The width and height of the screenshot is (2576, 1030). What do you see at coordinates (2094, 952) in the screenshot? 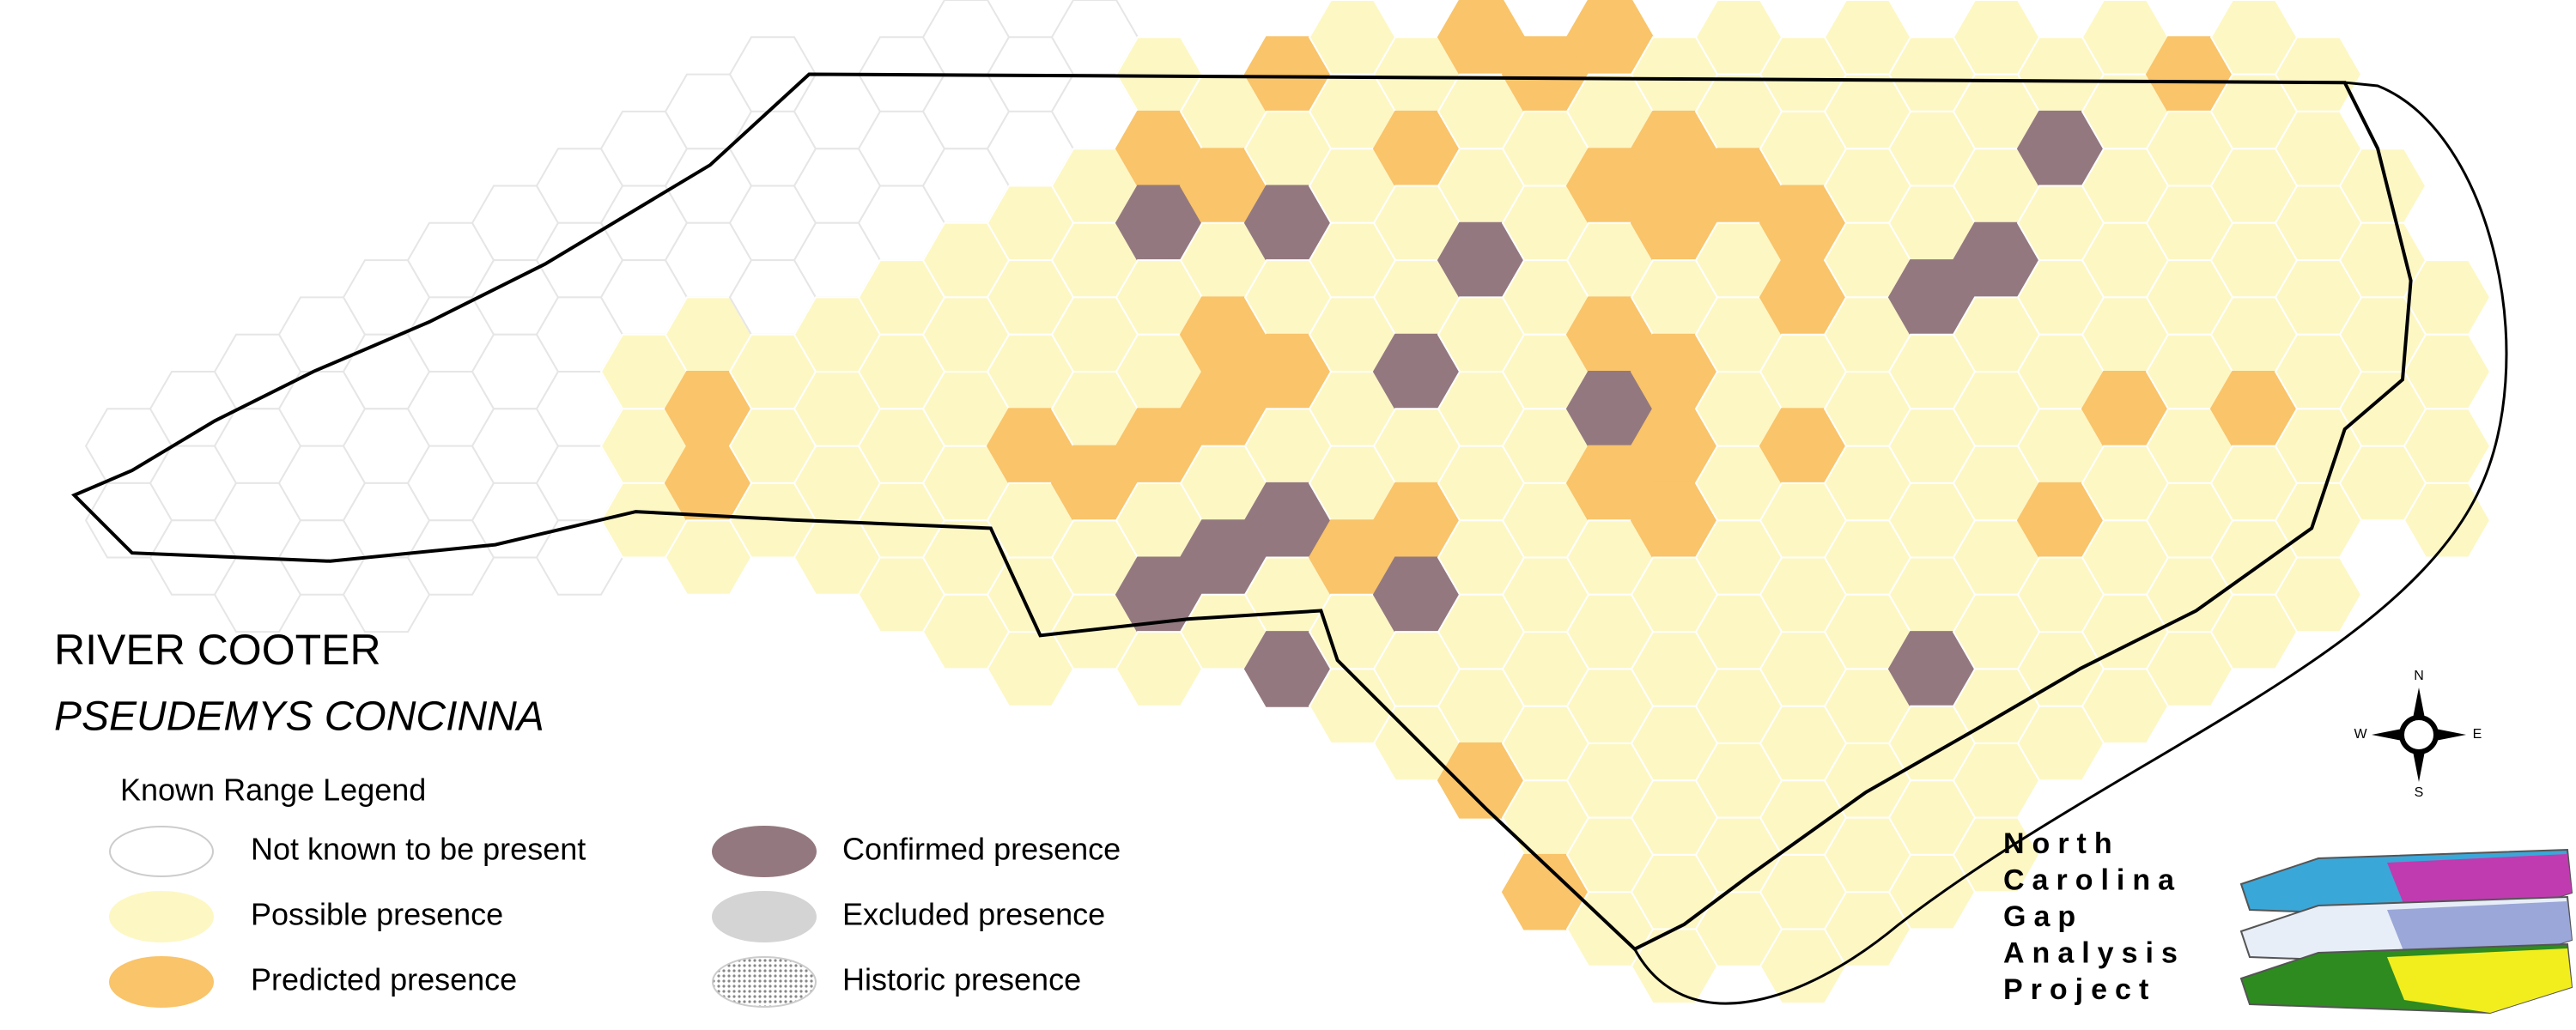
I see `logo-text: Analysis` at bounding box center [2094, 952].